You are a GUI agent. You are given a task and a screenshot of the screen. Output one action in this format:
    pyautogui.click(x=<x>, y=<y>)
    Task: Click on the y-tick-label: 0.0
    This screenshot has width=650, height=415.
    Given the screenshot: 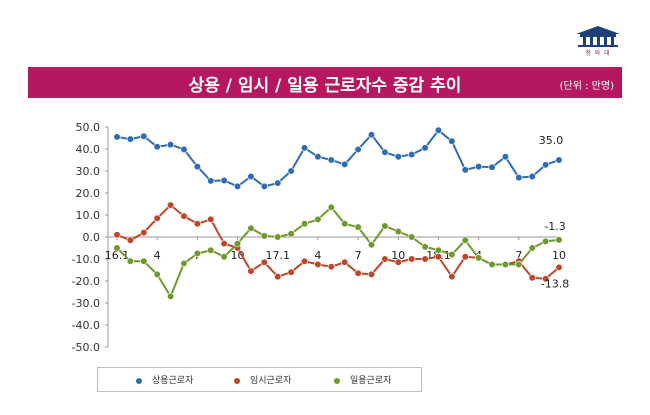 What is the action you would take?
    pyautogui.click(x=92, y=237)
    